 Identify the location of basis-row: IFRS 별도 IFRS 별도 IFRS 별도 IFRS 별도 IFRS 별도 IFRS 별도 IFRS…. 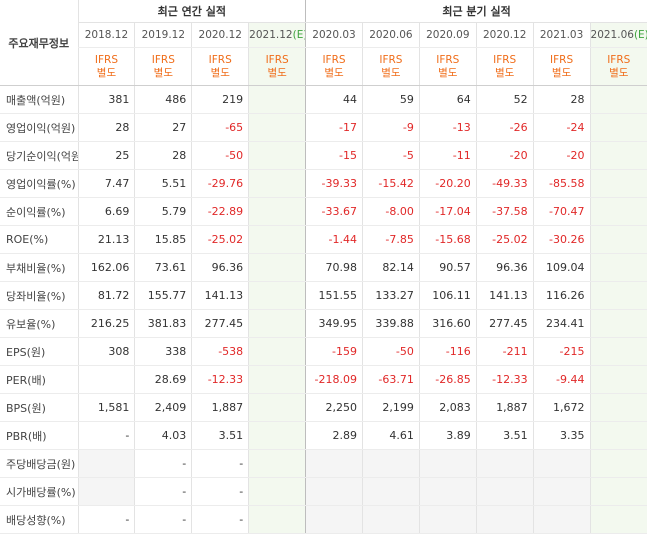
(323, 66).